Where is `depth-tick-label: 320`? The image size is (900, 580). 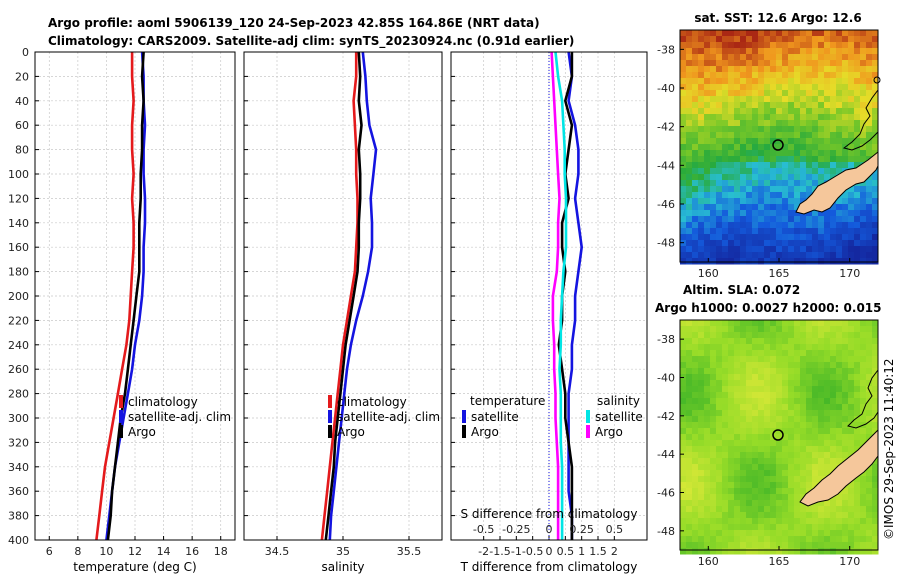
depth-tick-label: 320 is located at coordinates (18, 442).